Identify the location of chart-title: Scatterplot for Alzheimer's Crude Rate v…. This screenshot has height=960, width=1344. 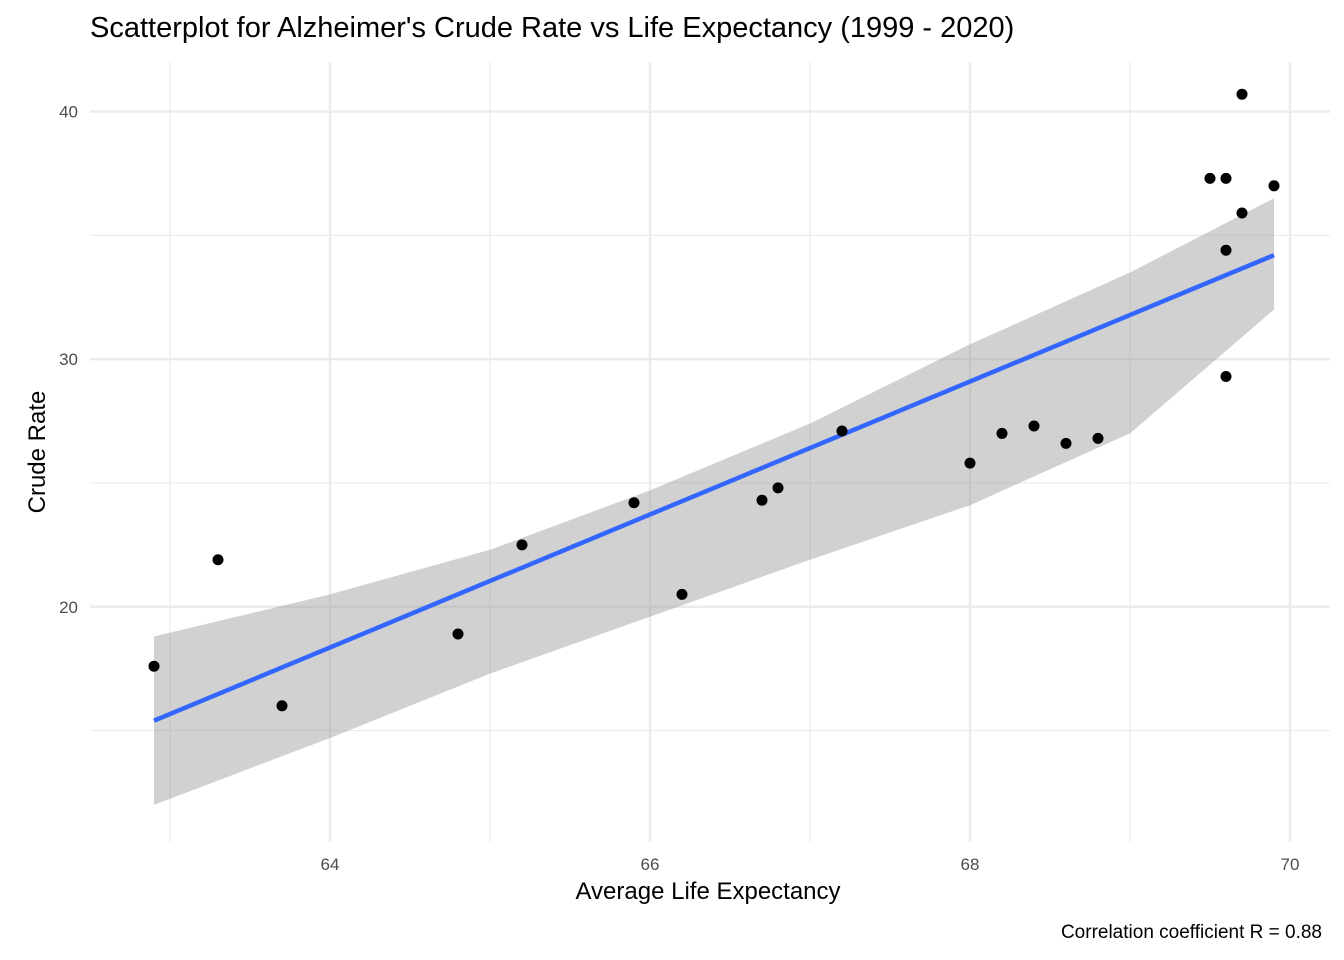
(552, 28).